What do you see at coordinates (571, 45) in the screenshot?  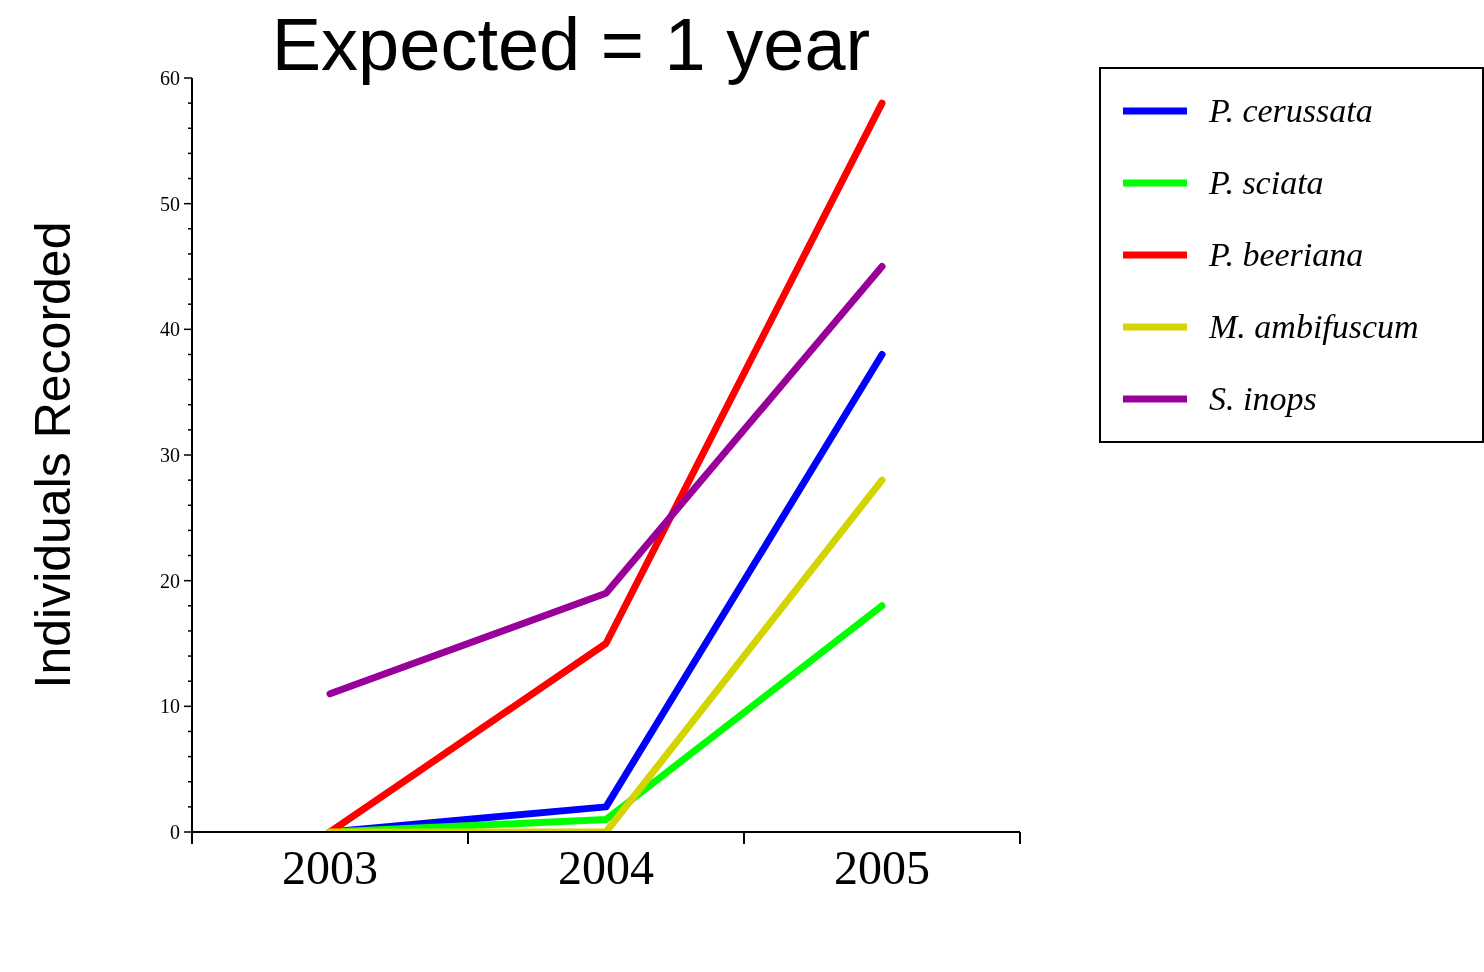 I see `chart-title: Expected = 1 year` at bounding box center [571, 45].